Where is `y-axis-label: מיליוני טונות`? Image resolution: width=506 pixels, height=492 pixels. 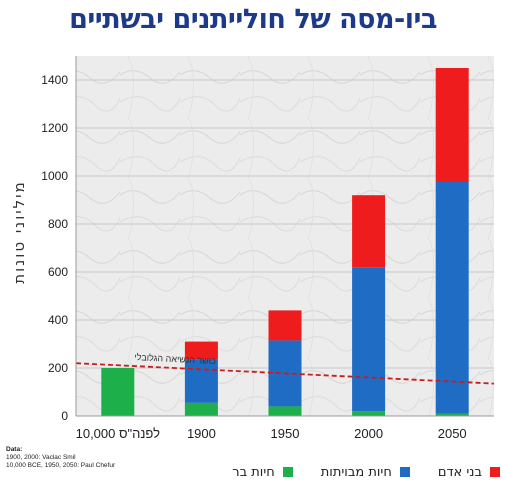 y-axis-label: מיליוני טונות is located at coordinates (19, 231).